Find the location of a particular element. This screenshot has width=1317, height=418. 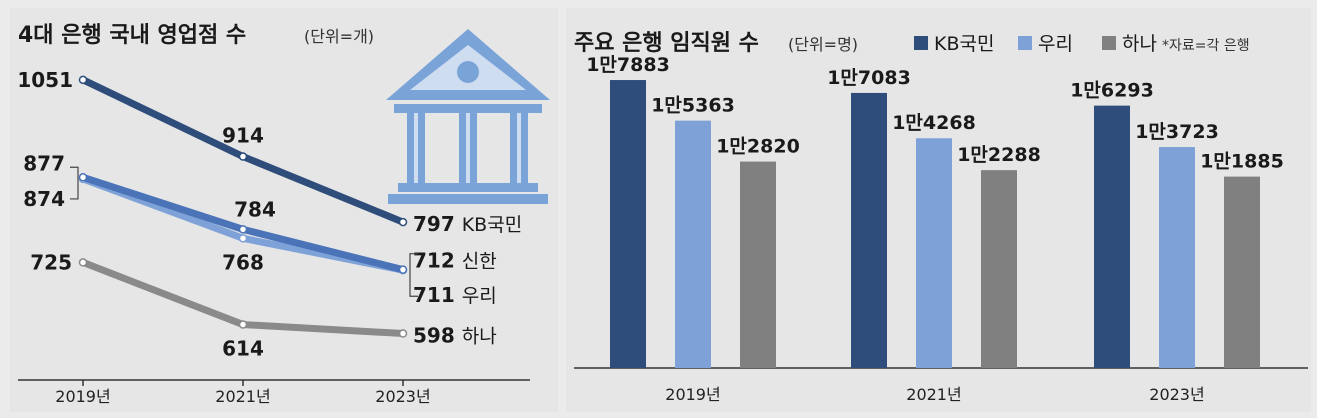

line-end-label: 797 KB국민 is located at coordinates (467, 224).